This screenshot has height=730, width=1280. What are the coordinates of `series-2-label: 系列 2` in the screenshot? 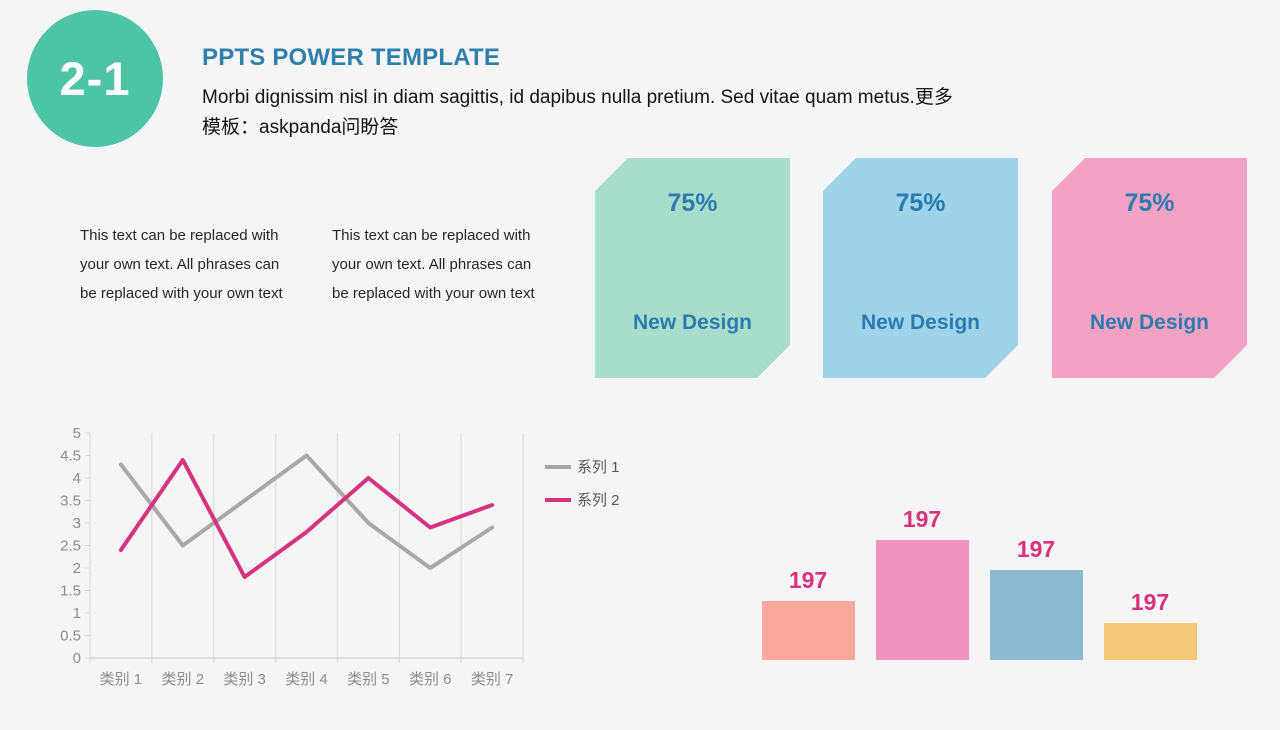 It's located at (598, 500).